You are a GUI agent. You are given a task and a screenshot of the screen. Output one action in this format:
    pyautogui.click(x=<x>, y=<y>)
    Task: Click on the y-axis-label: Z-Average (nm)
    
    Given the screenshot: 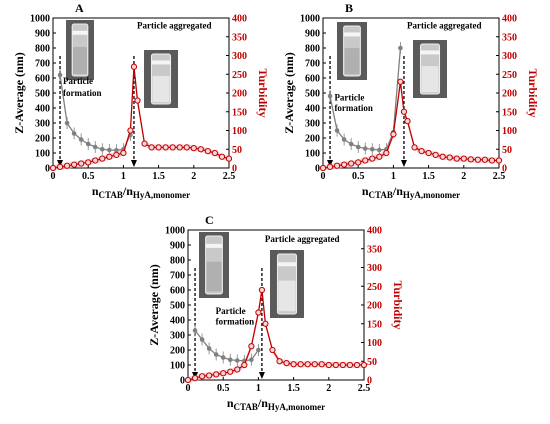 What is the action you would take?
    pyautogui.click(x=154, y=304)
    